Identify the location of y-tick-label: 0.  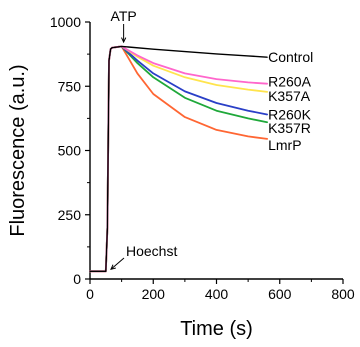
(77, 279).